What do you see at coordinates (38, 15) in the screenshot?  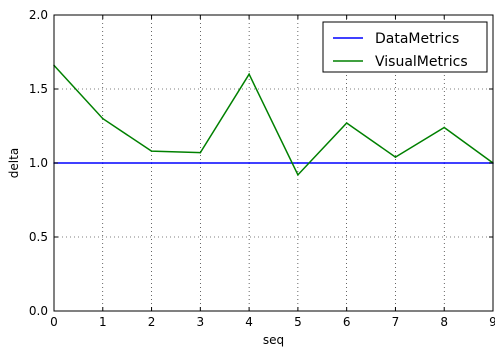 I see `y-tick-label: 2.0` at bounding box center [38, 15].